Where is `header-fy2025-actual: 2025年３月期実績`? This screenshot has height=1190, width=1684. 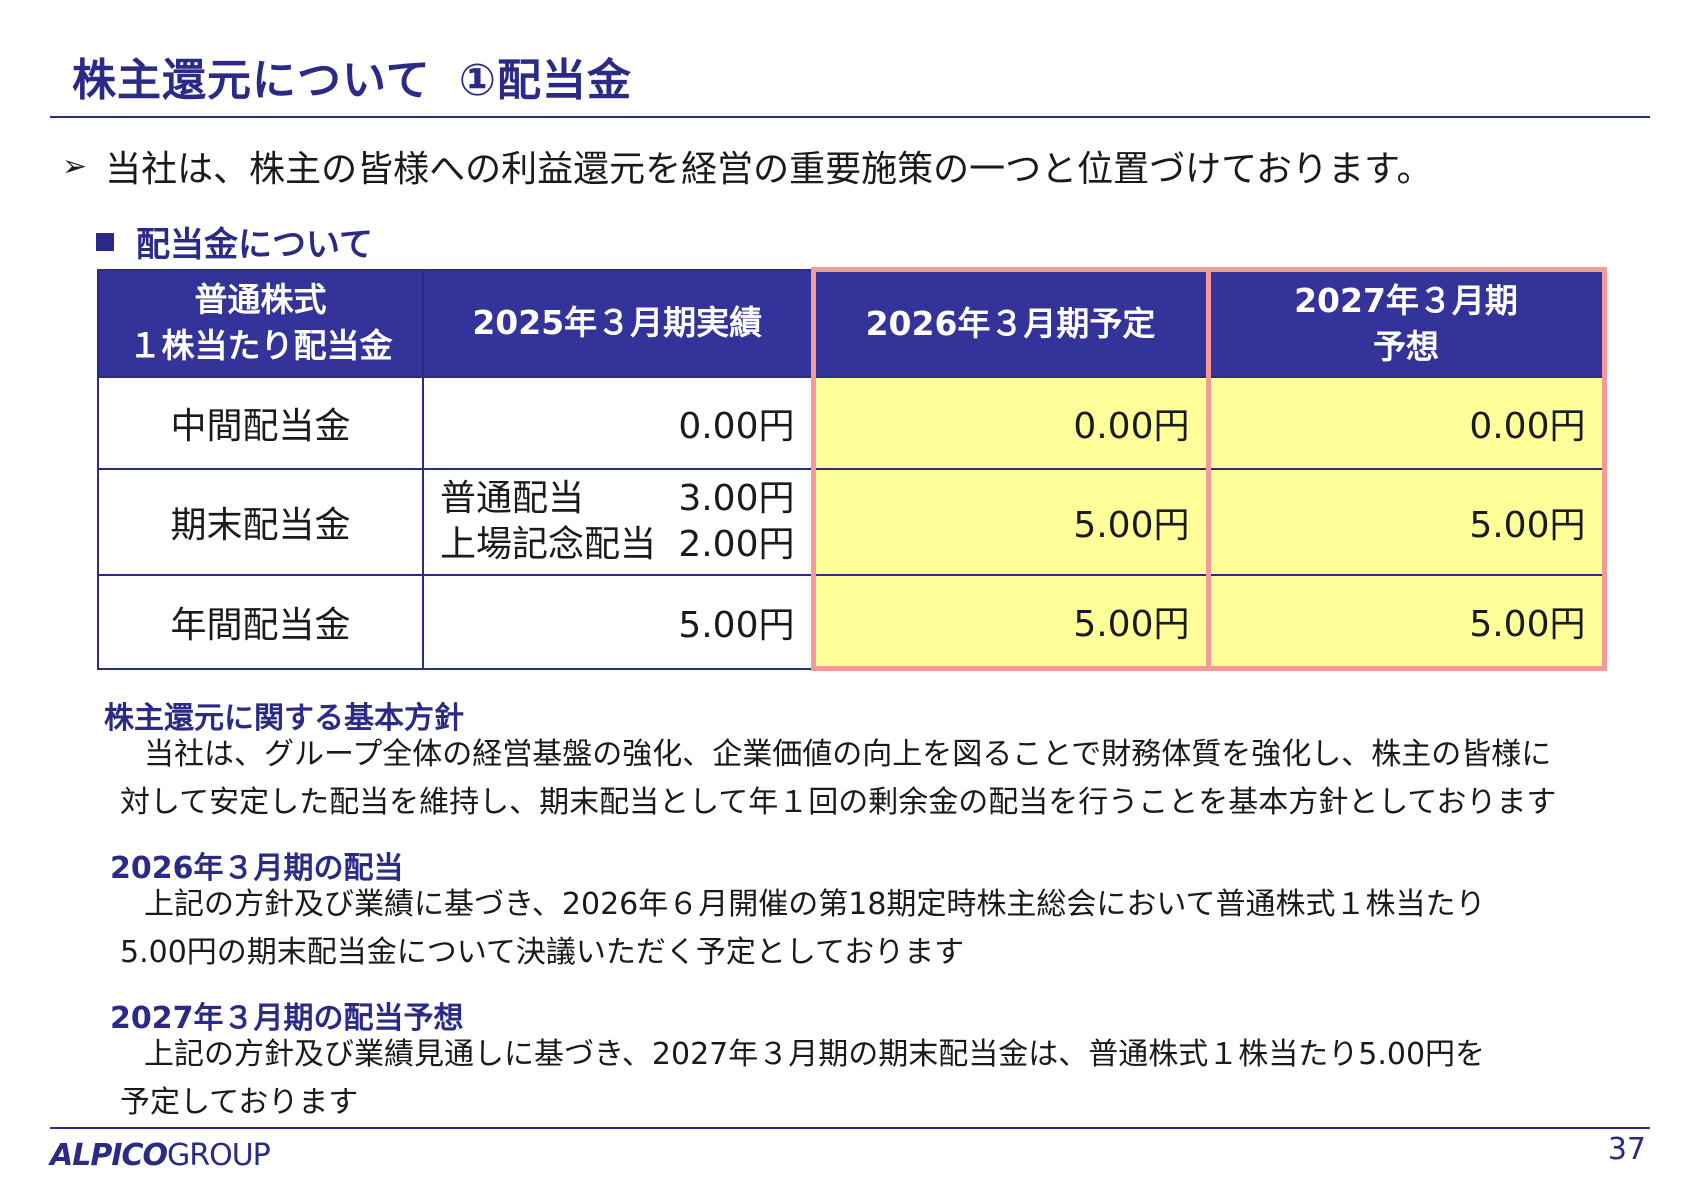 header-fy2025-actual: 2025年３月期実績 is located at coordinates (618, 323).